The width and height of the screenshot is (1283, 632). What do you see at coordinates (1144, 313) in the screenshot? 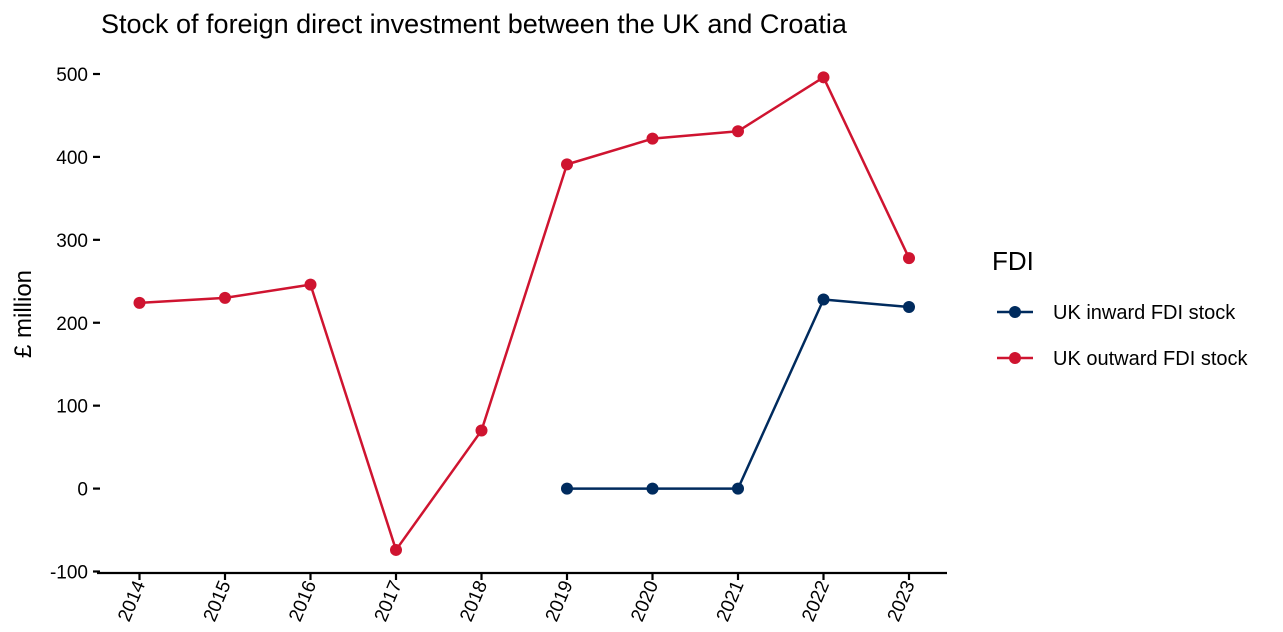
I see `legend-label: UK inward FDI stock` at bounding box center [1144, 313].